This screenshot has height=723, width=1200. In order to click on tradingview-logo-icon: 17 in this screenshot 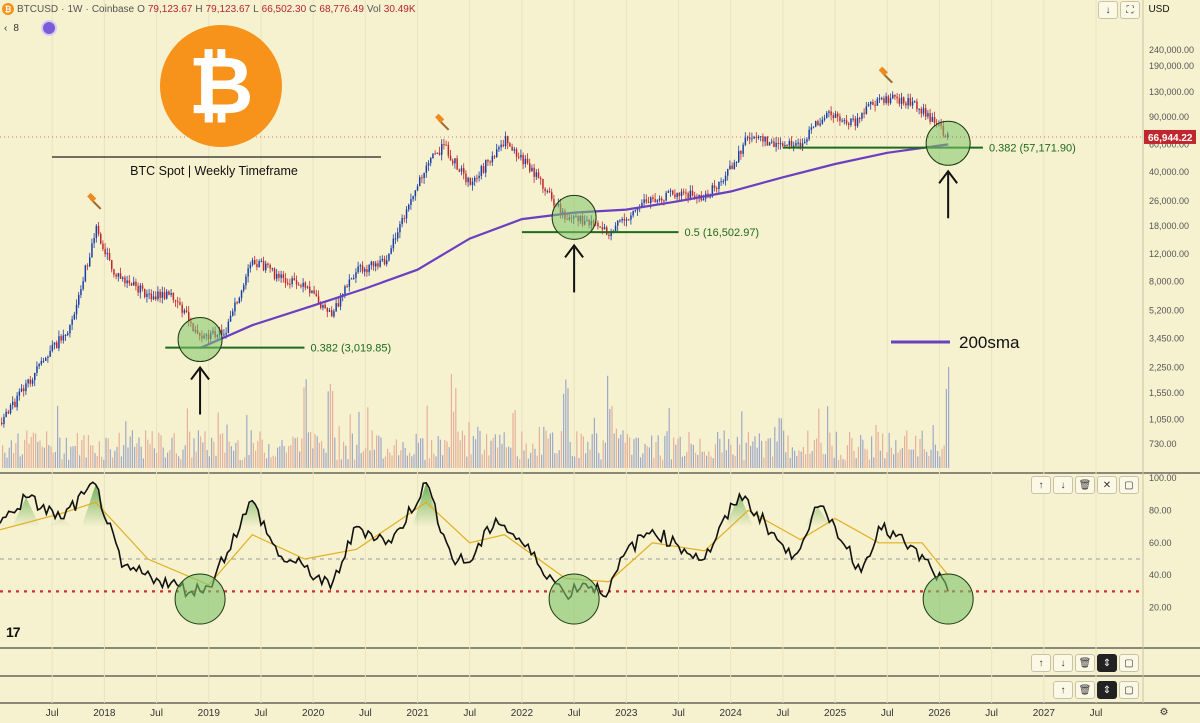, I will do `click(13, 632)`.